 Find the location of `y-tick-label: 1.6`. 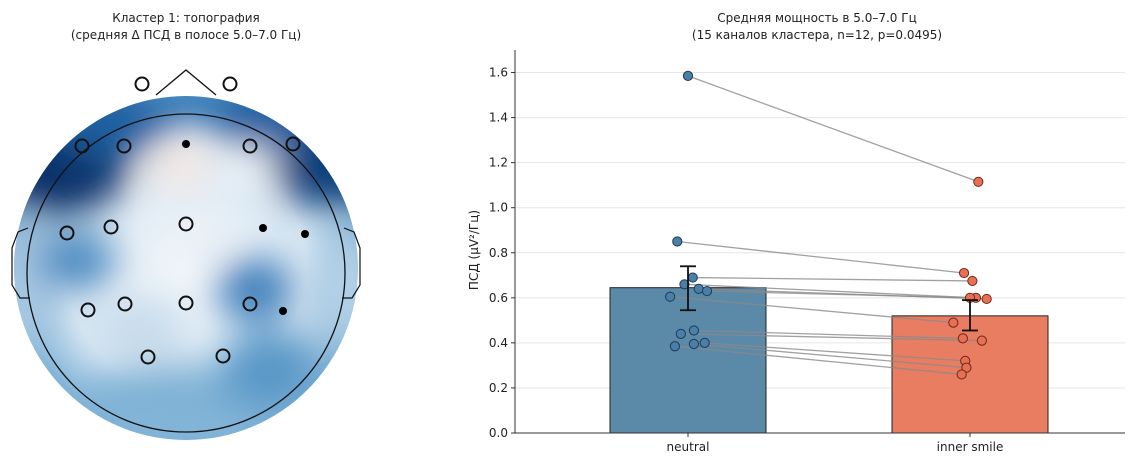

y-tick-label: 1.6 is located at coordinates (498, 73).